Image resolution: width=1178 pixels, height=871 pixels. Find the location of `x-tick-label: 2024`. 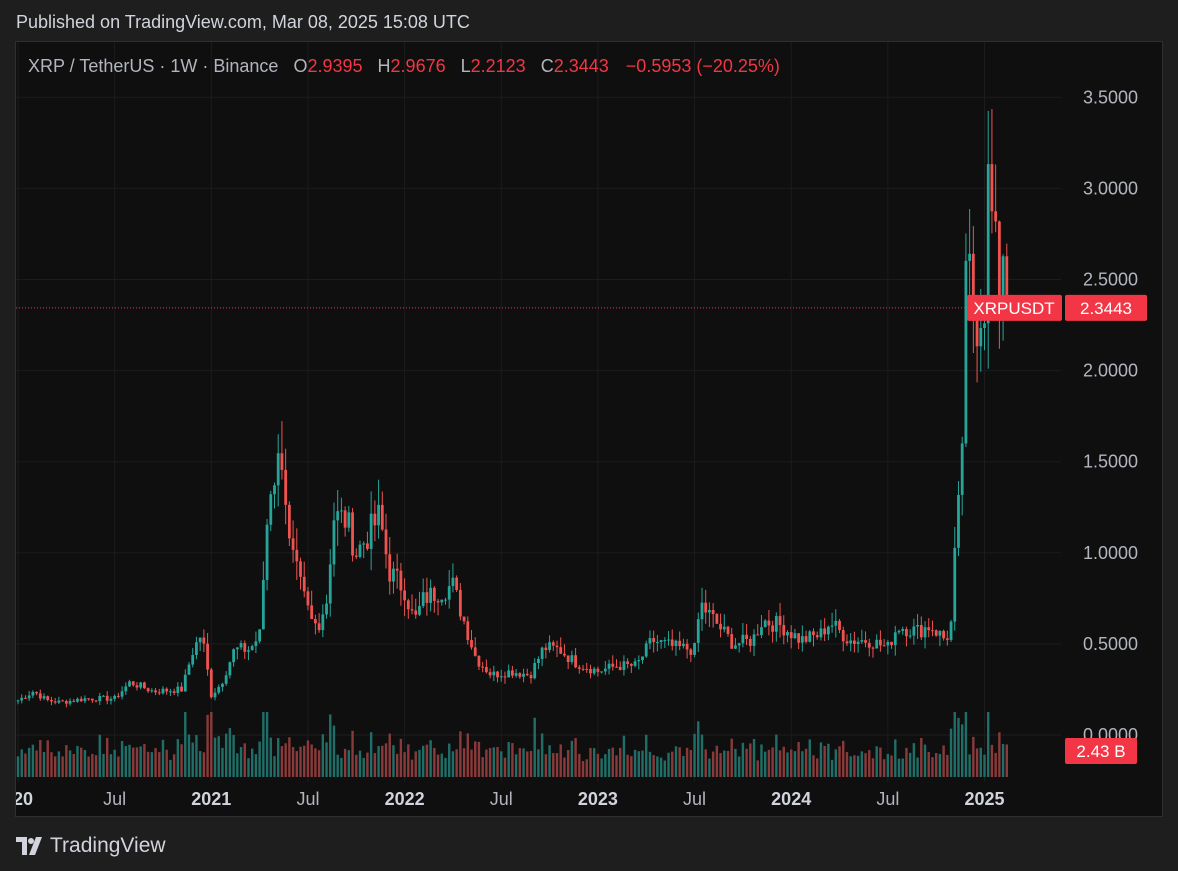

x-tick-label: 2024 is located at coordinates (791, 799).